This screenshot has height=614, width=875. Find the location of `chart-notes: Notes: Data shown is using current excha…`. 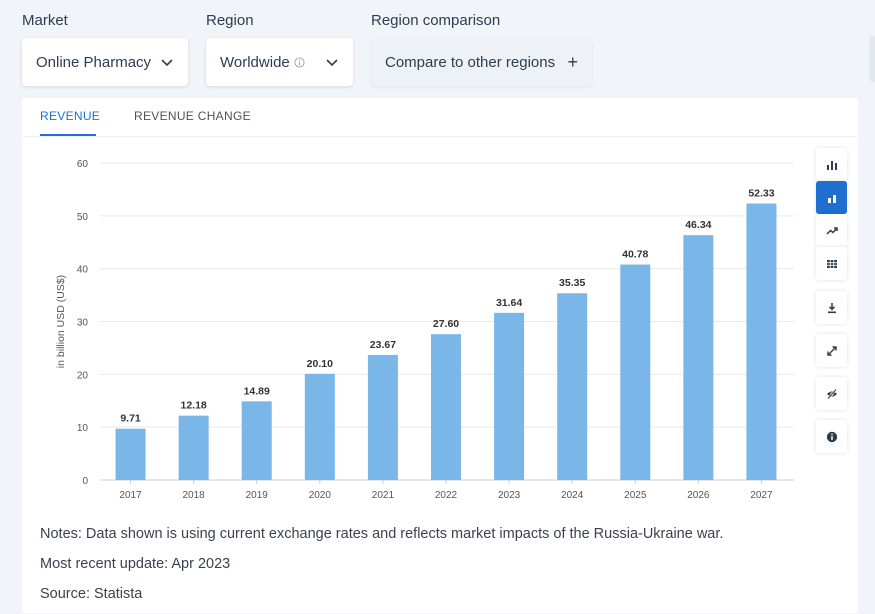

chart-notes: Notes: Data shown is using current excha… is located at coordinates (381, 569).